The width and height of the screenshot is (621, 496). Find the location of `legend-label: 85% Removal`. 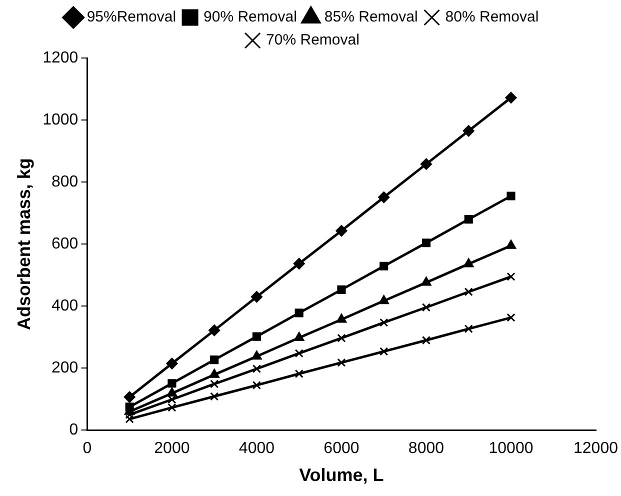

legend-label: 85% Removal is located at coordinates (371, 17).